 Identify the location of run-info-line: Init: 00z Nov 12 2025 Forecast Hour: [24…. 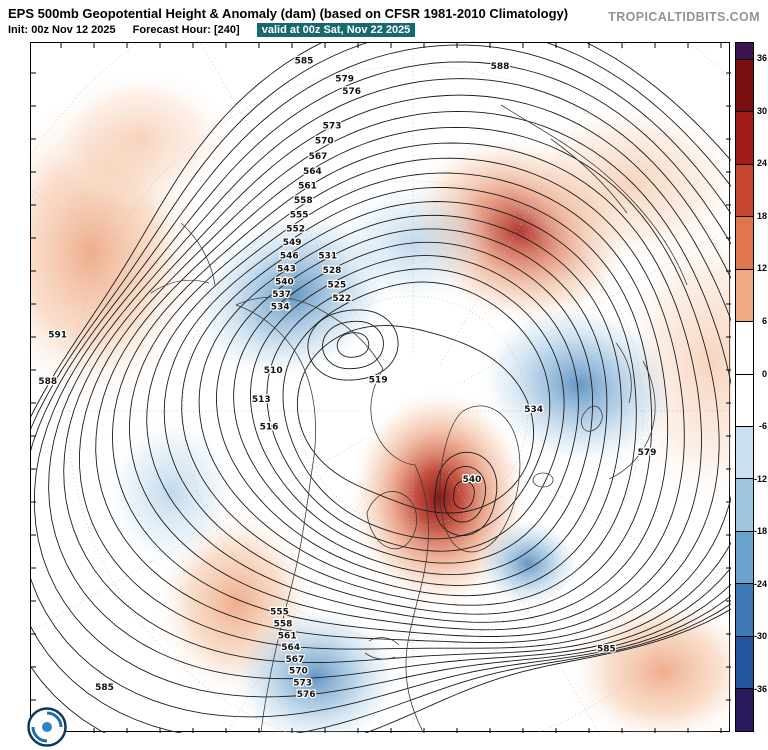
(218, 30).